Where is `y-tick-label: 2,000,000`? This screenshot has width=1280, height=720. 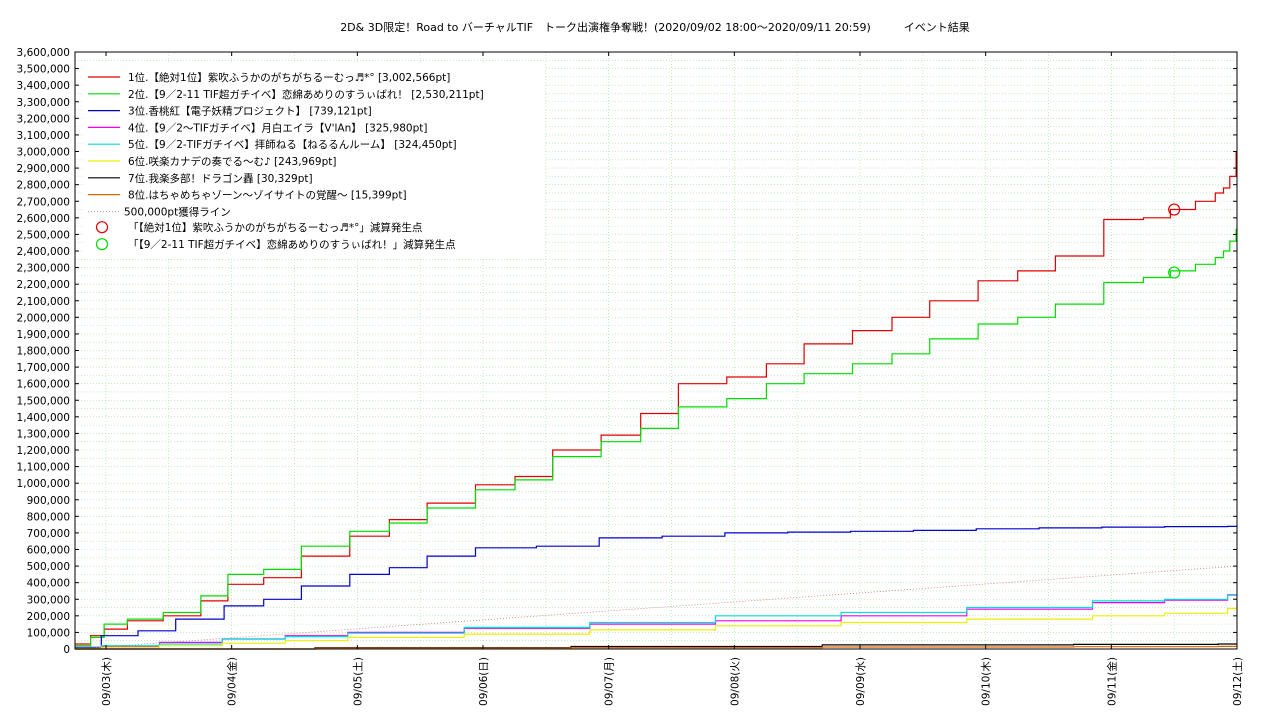
y-tick-label: 2,000,000 is located at coordinates (43, 318).